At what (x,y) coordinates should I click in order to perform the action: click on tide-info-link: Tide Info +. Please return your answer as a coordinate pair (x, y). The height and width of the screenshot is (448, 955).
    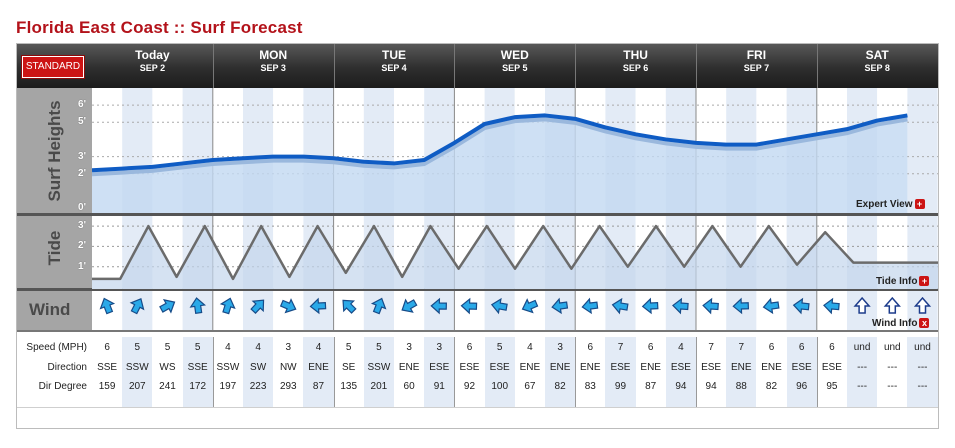
    Looking at the image, I should click on (903, 281).